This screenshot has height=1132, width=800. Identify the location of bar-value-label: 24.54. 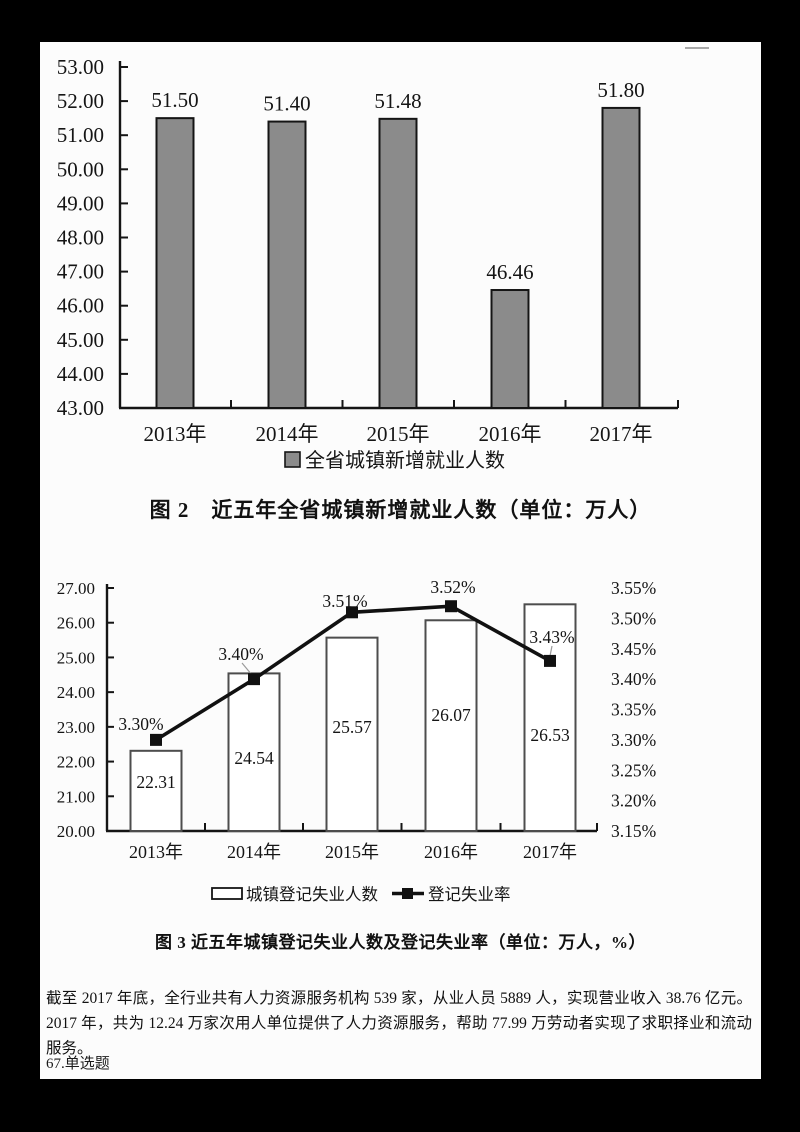
(254, 758).